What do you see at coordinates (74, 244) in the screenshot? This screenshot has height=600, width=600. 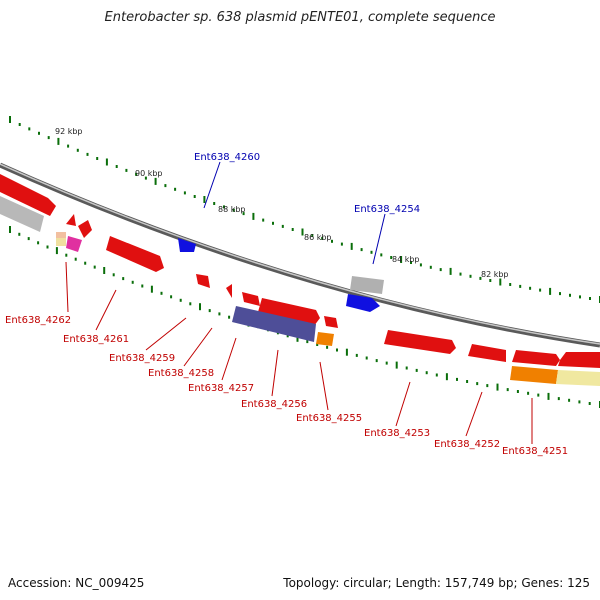 I see `pink-gene-block` at bounding box center [74, 244].